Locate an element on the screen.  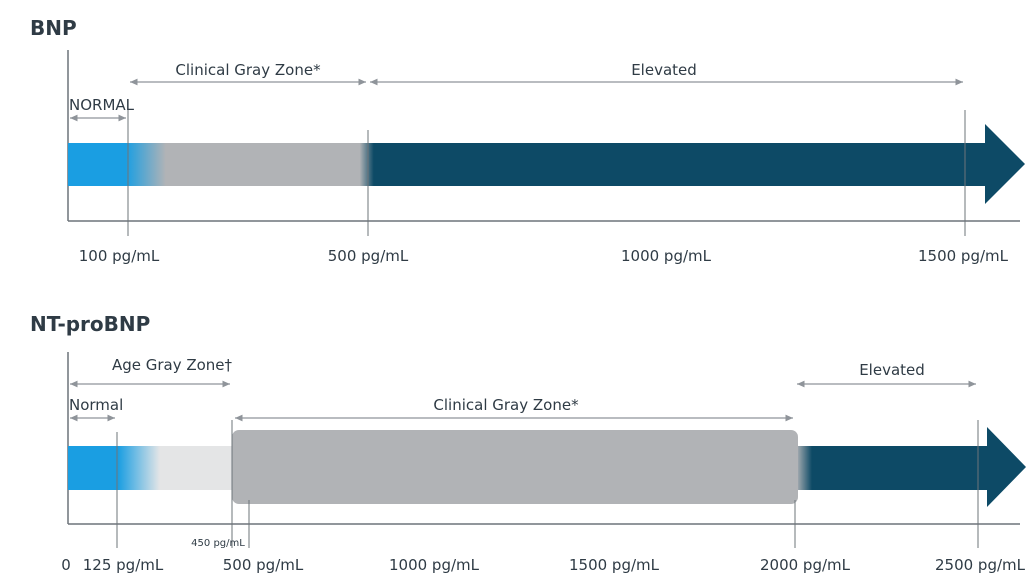
ntprobnp-tick-label-0: 0 is located at coordinates (66, 565).